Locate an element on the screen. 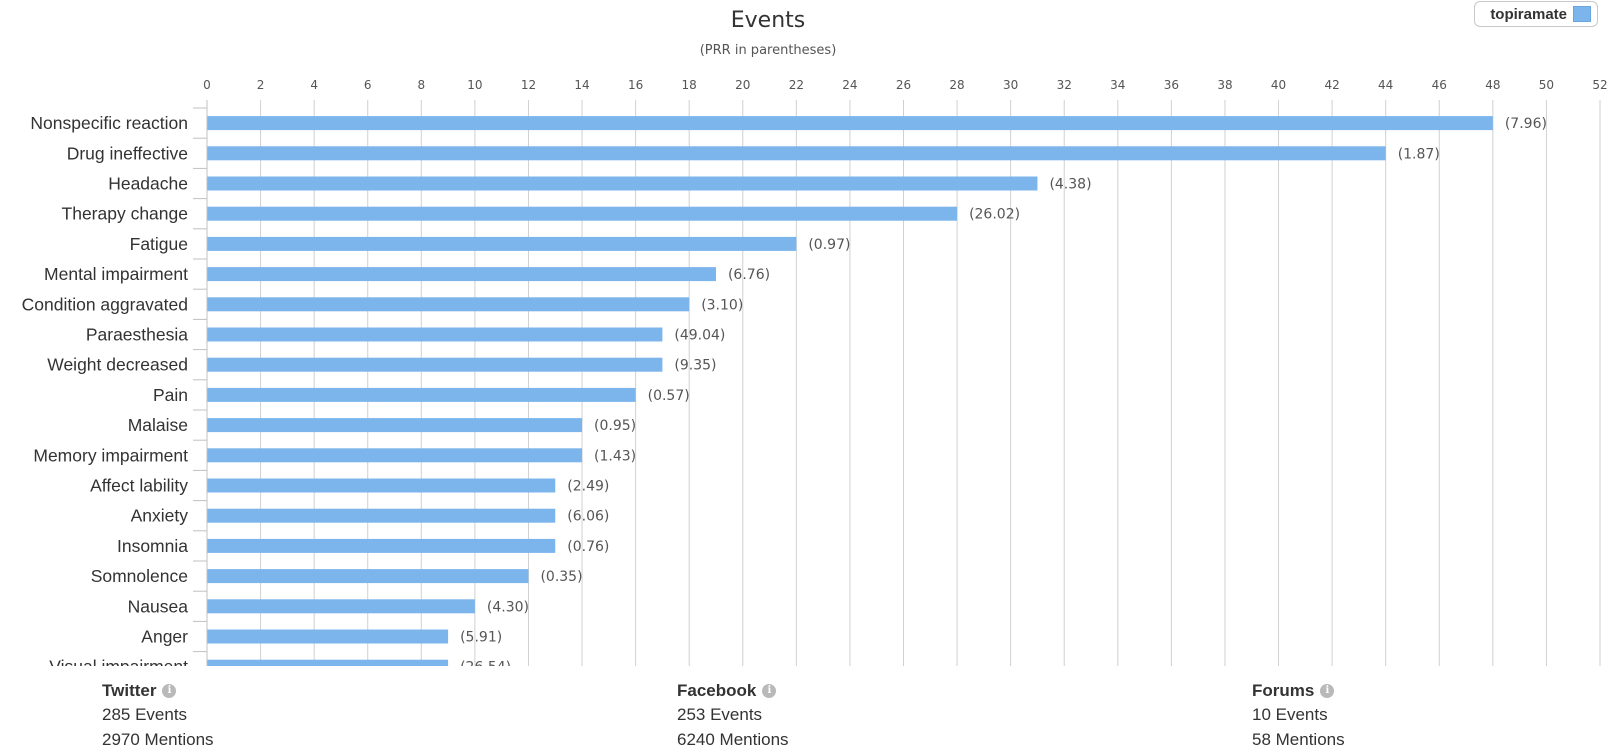  legend-swatch is located at coordinates (1582, 14).